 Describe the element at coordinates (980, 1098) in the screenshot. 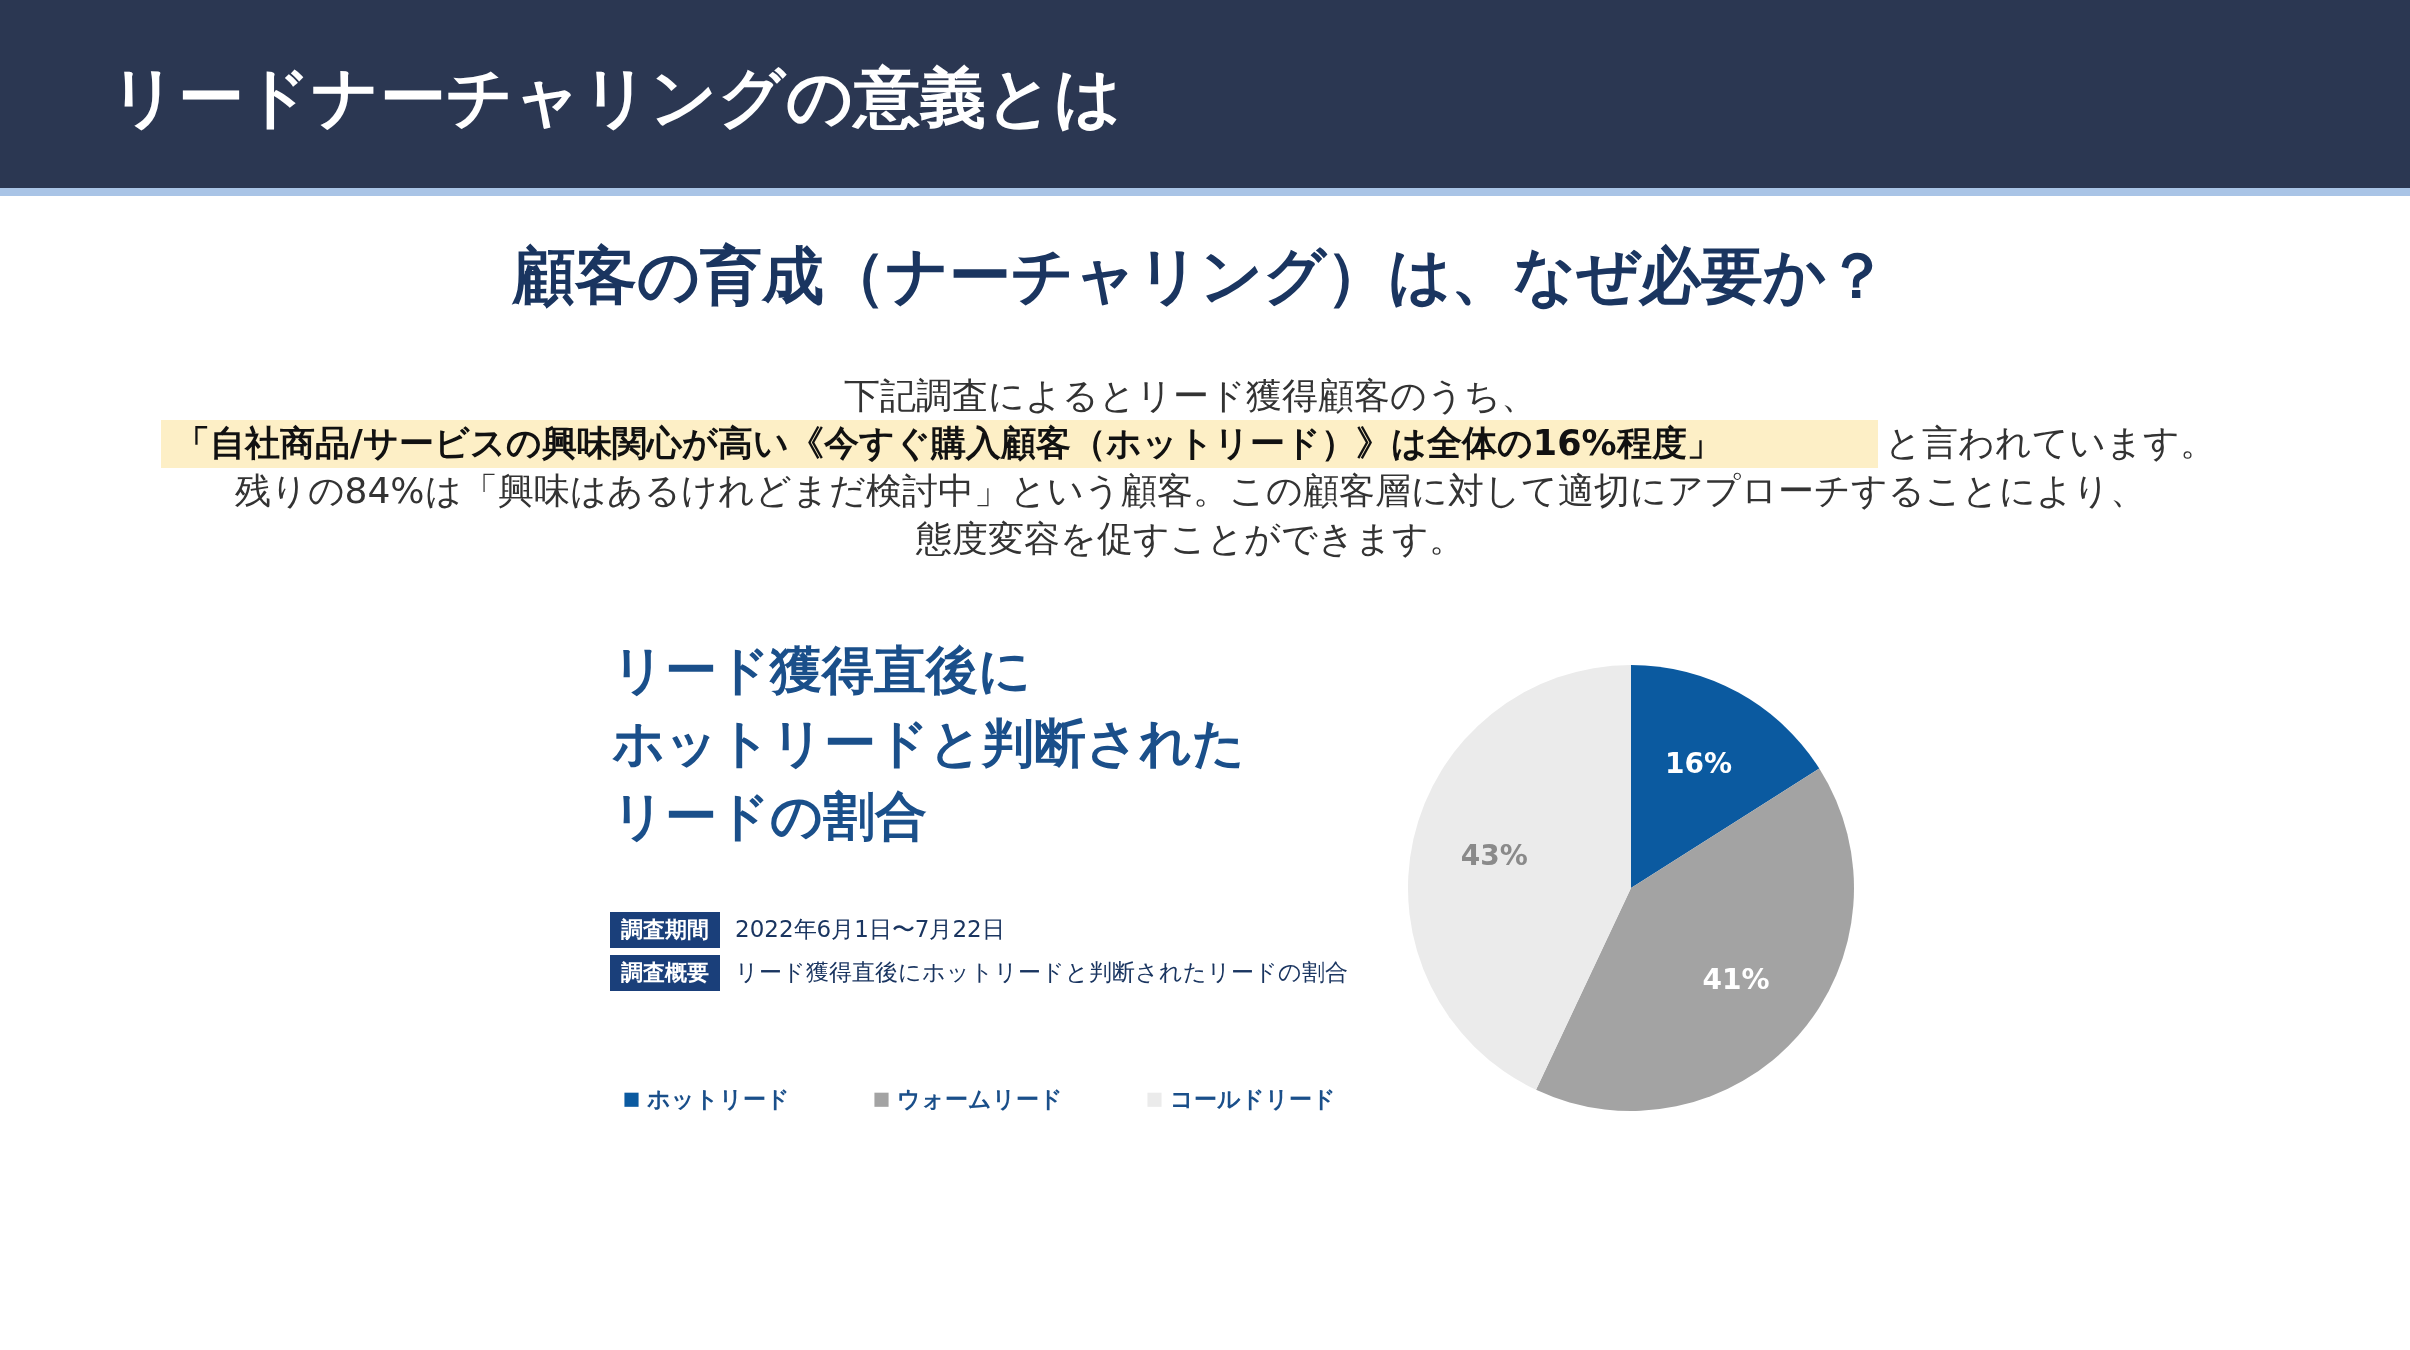

I see `legend-label: ウォームリード` at that location.